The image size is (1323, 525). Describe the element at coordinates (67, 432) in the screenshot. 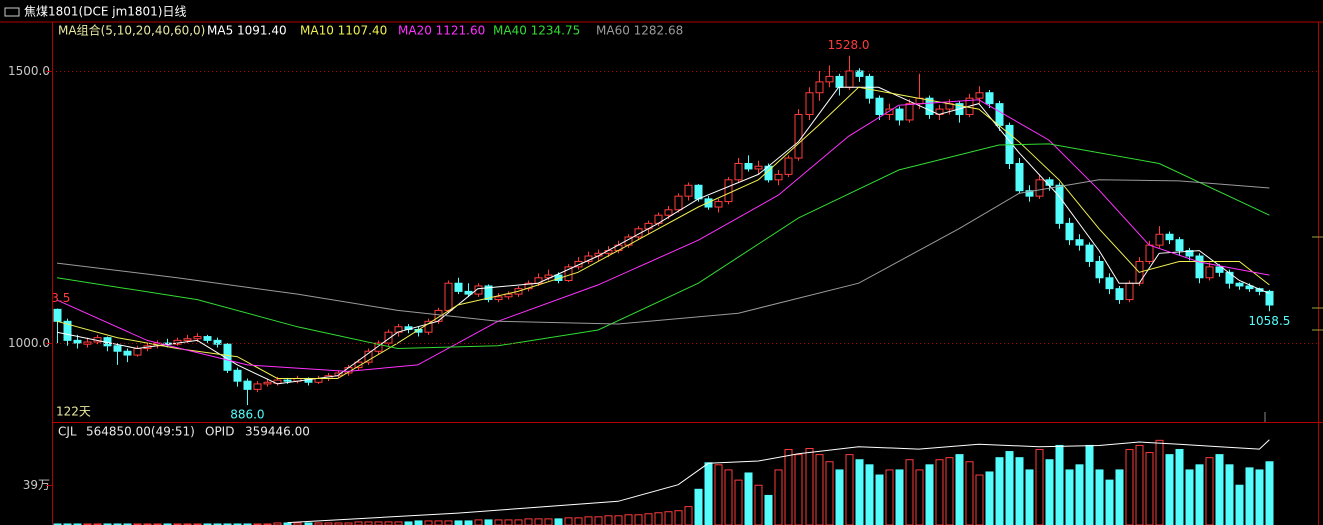

I see `volume-title: CJL` at that location.